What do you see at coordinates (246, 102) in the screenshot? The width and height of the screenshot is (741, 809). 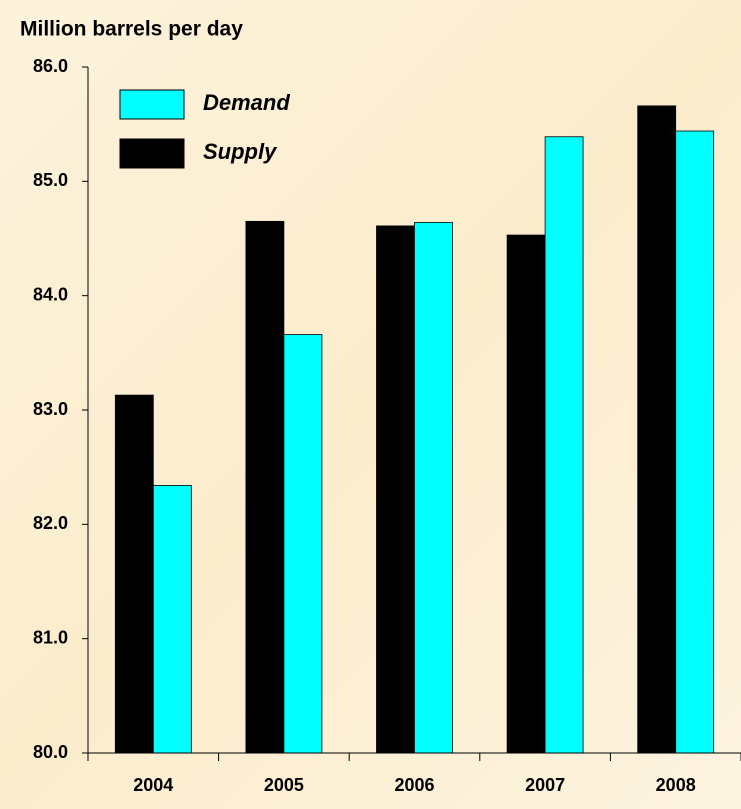 I see `legend-label: Demand` at bounding box center [246, 102].